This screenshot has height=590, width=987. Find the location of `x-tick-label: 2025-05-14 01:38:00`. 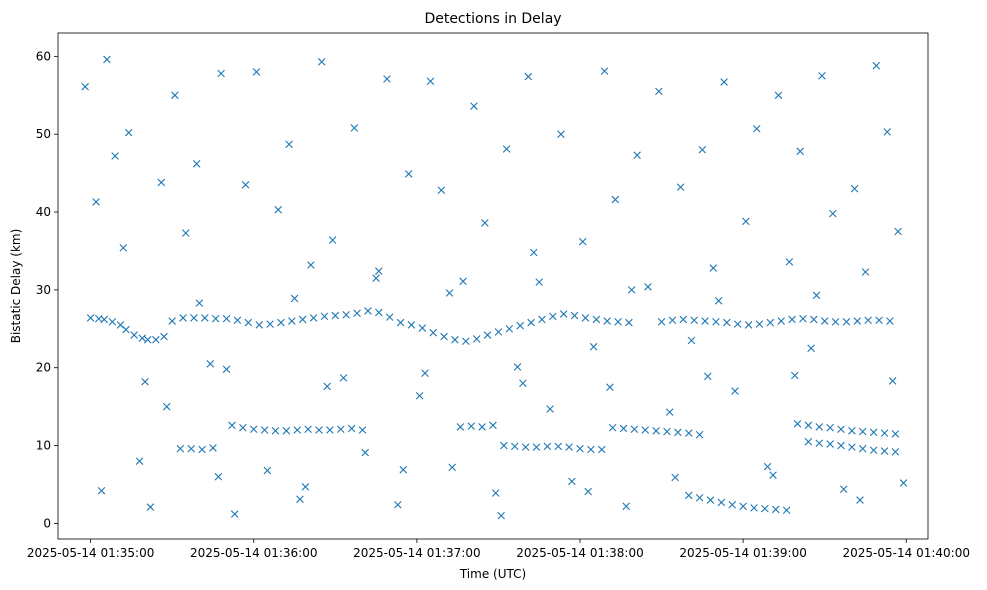

x-tick-label: 2025-05-14 01:38:00 is located at coordinates (579, 553).